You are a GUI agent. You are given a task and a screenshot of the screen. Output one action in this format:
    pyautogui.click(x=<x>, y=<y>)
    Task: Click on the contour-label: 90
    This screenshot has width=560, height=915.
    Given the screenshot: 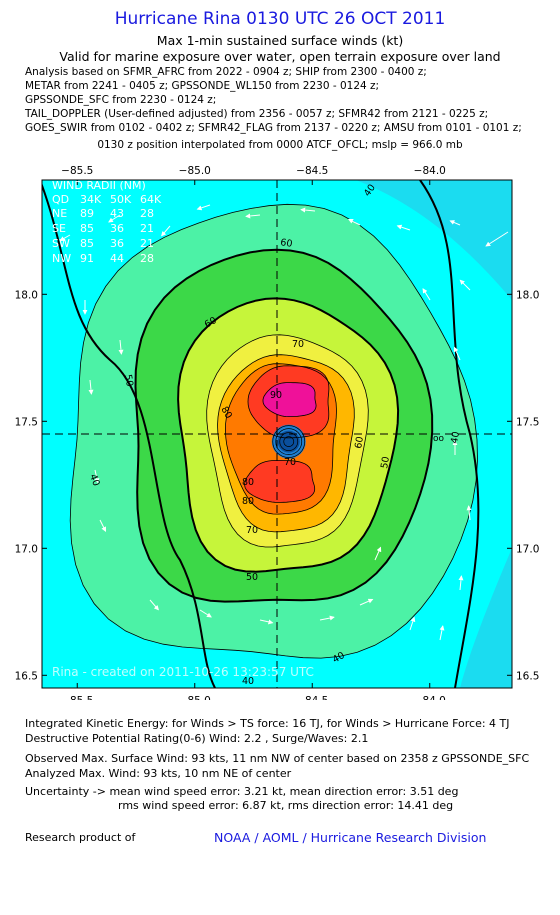 What is the action you would take?
    pyautogui.click(x=276, y=395)
    